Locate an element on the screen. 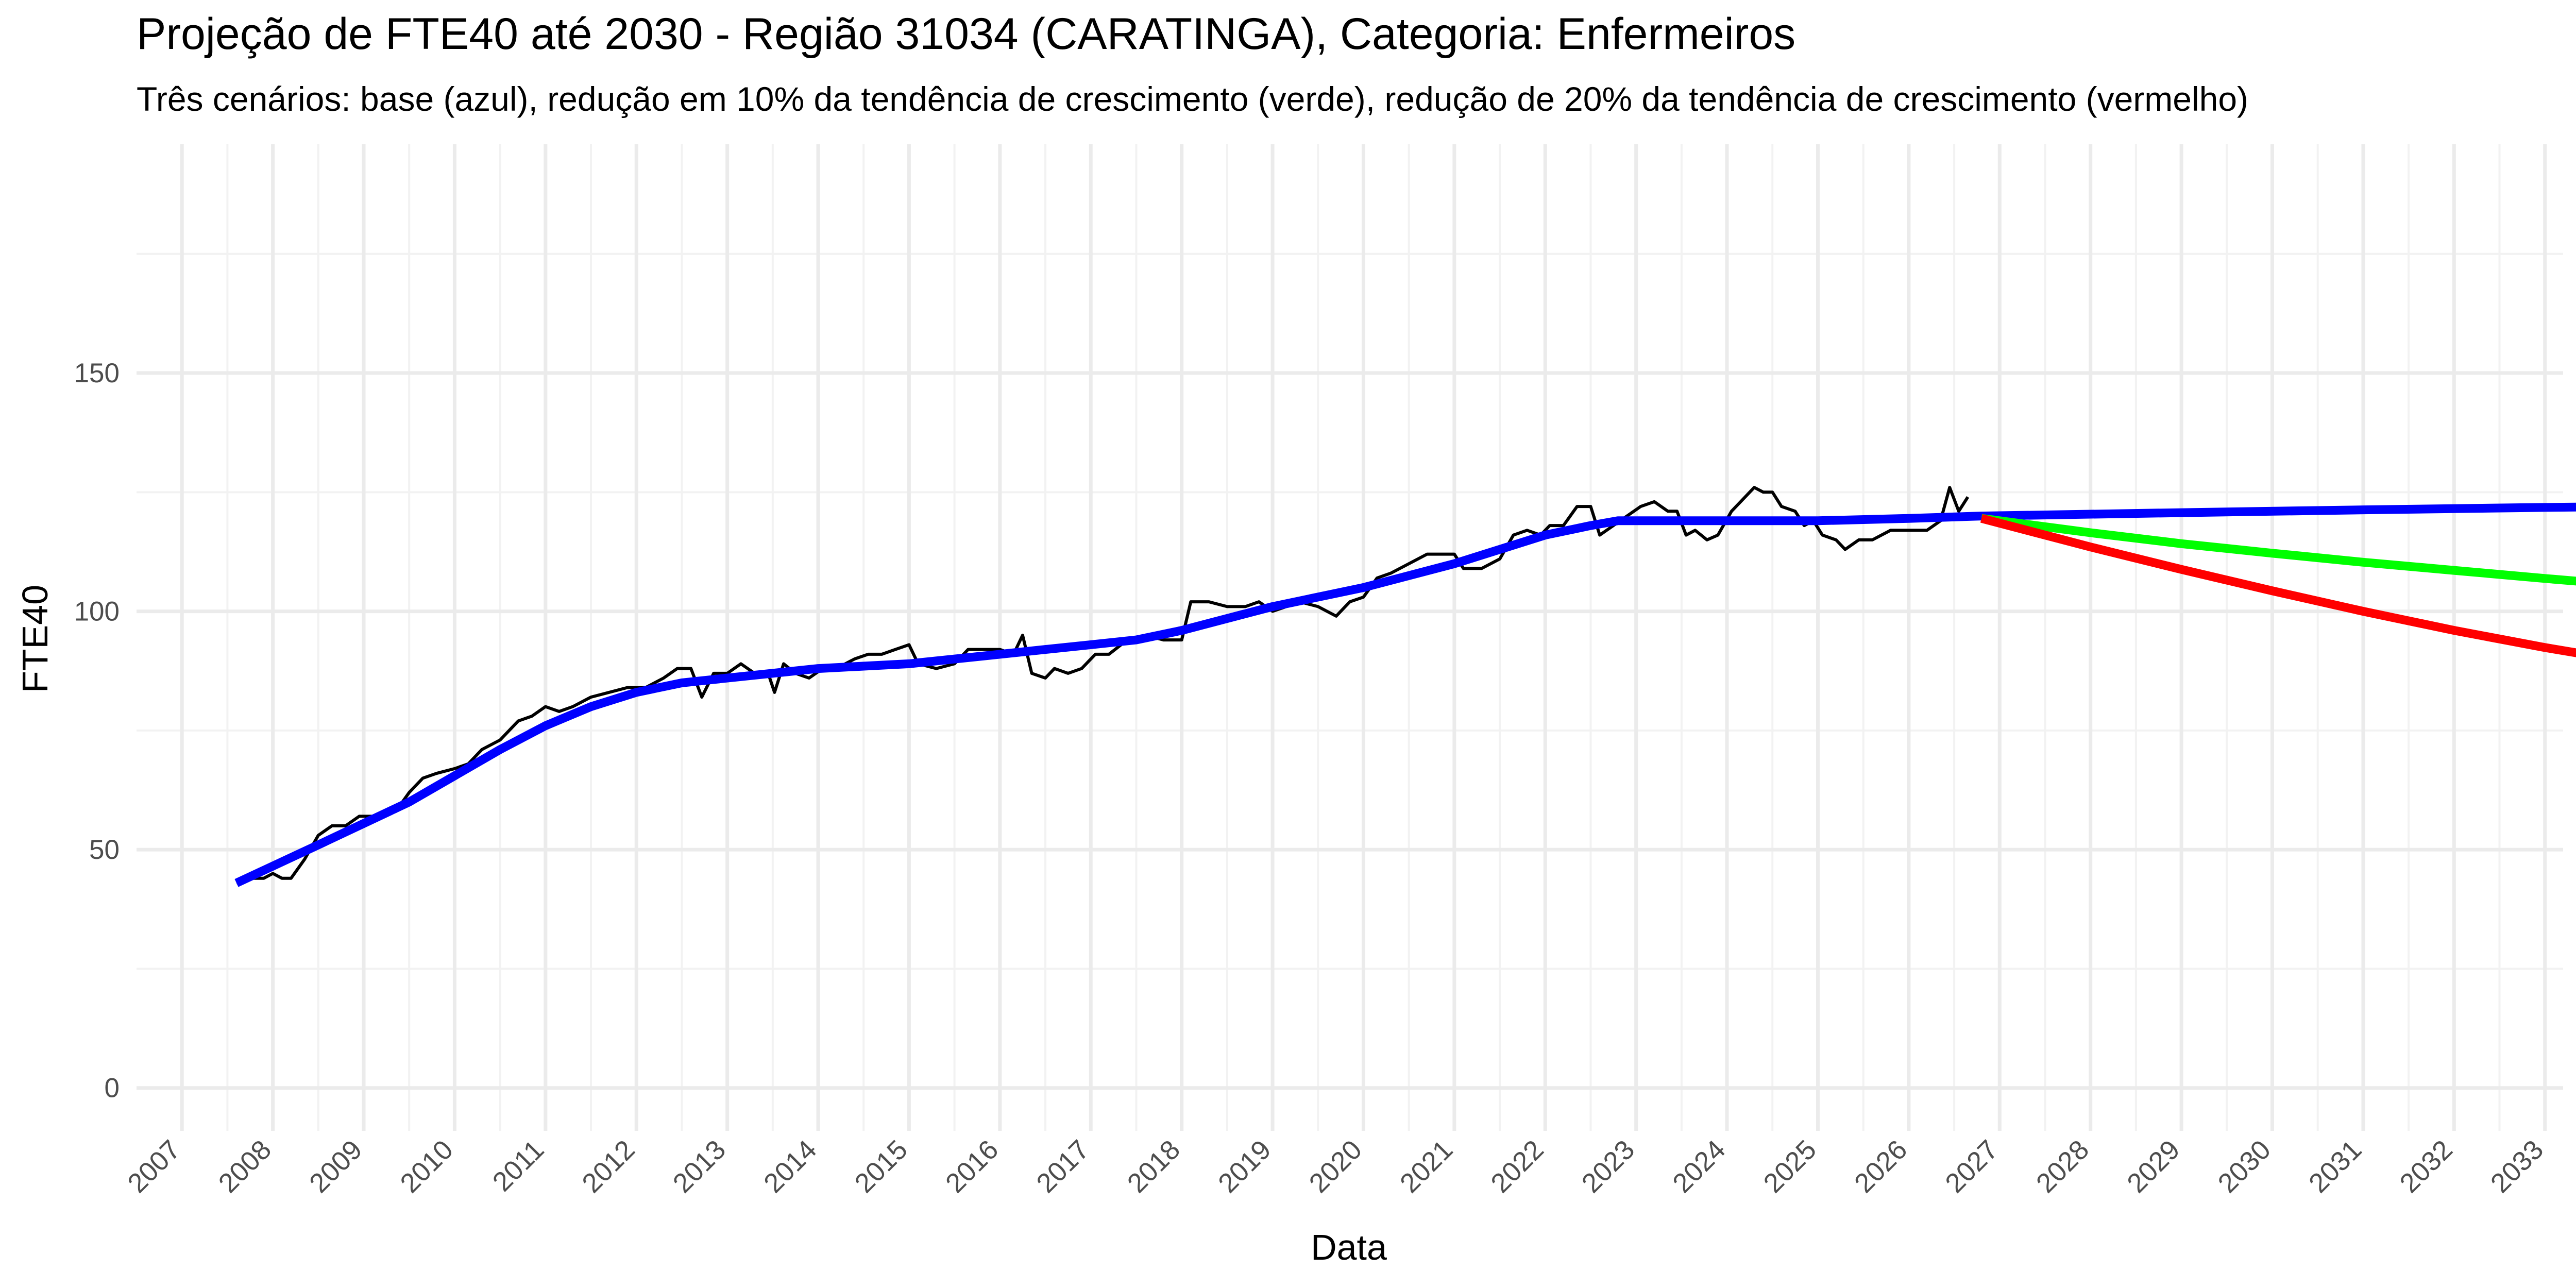 This screenshot has height=1288, width=2576. x-tick-label: 2029 is located at coordinates (2153, 1166).